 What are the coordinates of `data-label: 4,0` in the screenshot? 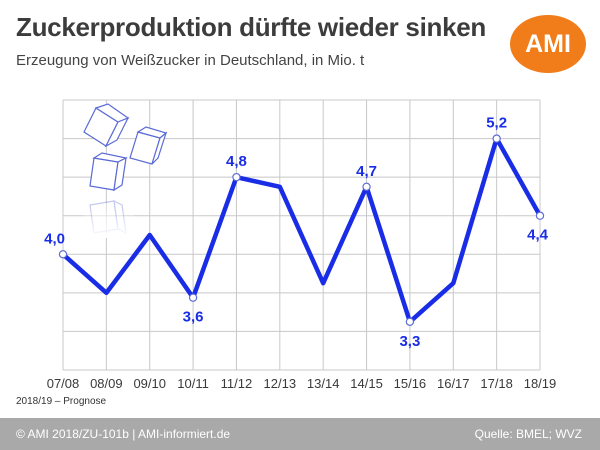 It's located at (54, 238).